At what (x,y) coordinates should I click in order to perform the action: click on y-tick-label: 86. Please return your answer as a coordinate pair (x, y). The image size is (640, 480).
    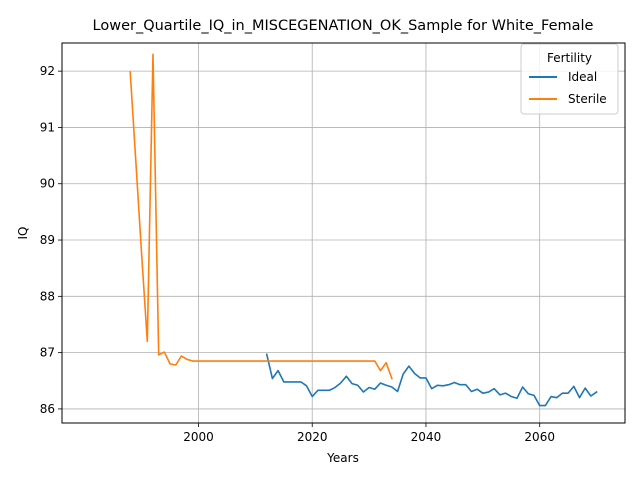
    Looking at the image, I should click on (47, 409).